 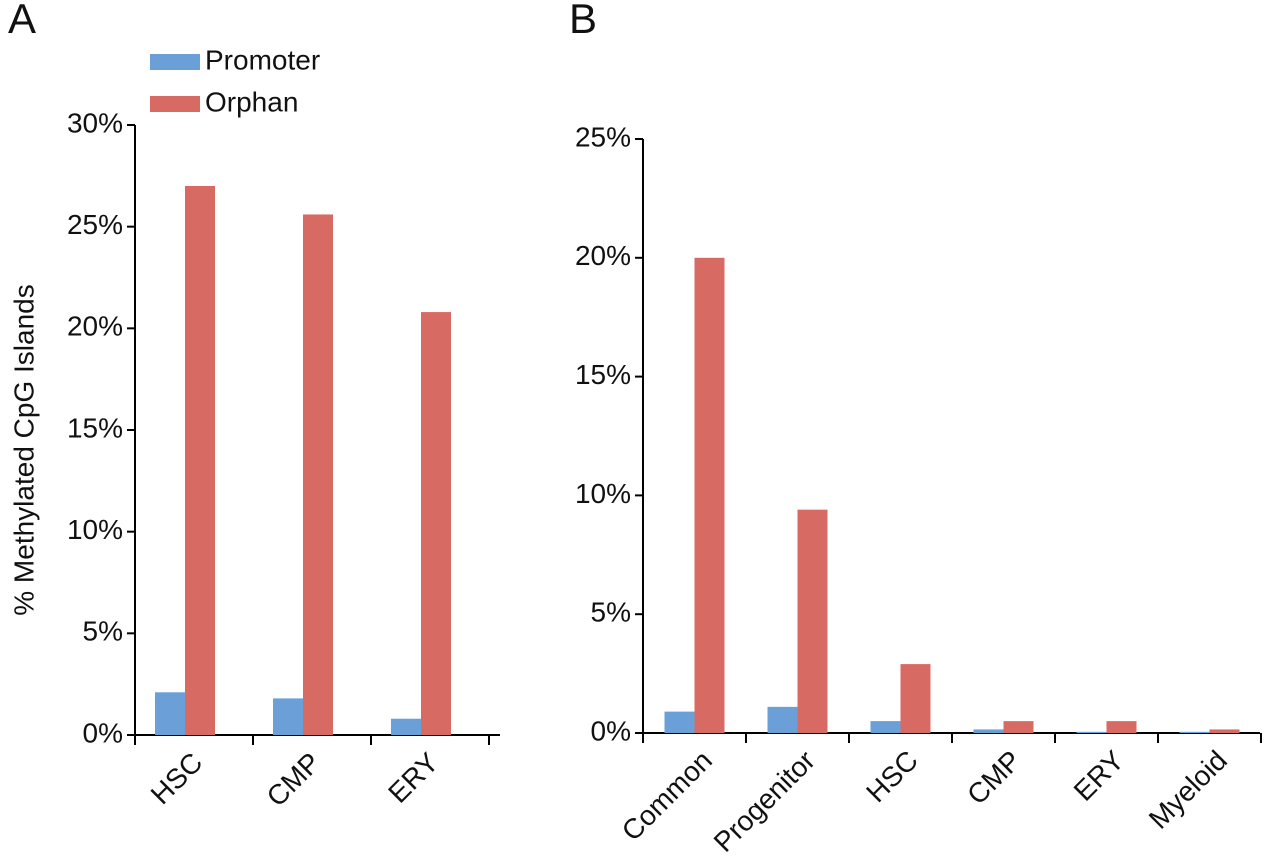 I want to click on legend-label: Orphan, so click(x=251, y=101).